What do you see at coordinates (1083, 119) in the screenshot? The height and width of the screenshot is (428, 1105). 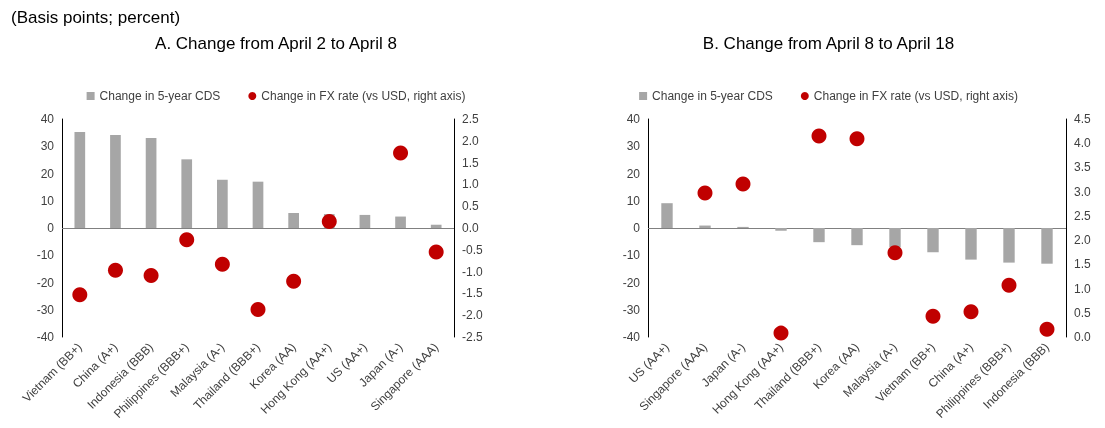 I see `y2-tick-label: 4.5` at bounding box center [1083, 119].